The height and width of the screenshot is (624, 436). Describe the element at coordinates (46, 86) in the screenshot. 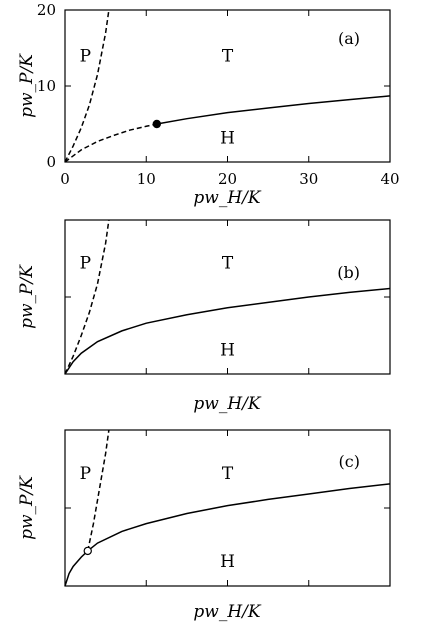

I see `y-tick-label-10: 10` at that location.